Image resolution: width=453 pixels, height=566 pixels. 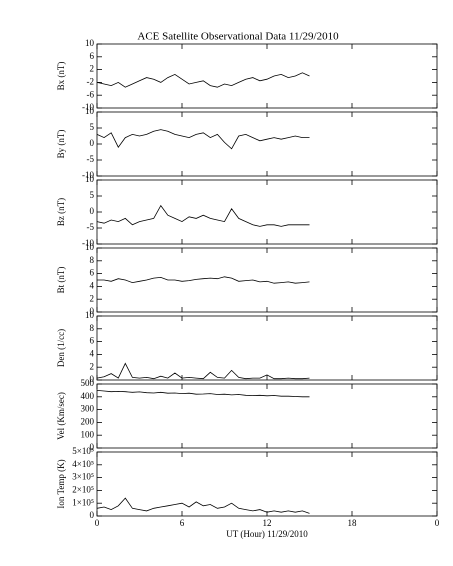 I want to click on y-tick-label: 2×10⁵, so click(x=83, y=489).